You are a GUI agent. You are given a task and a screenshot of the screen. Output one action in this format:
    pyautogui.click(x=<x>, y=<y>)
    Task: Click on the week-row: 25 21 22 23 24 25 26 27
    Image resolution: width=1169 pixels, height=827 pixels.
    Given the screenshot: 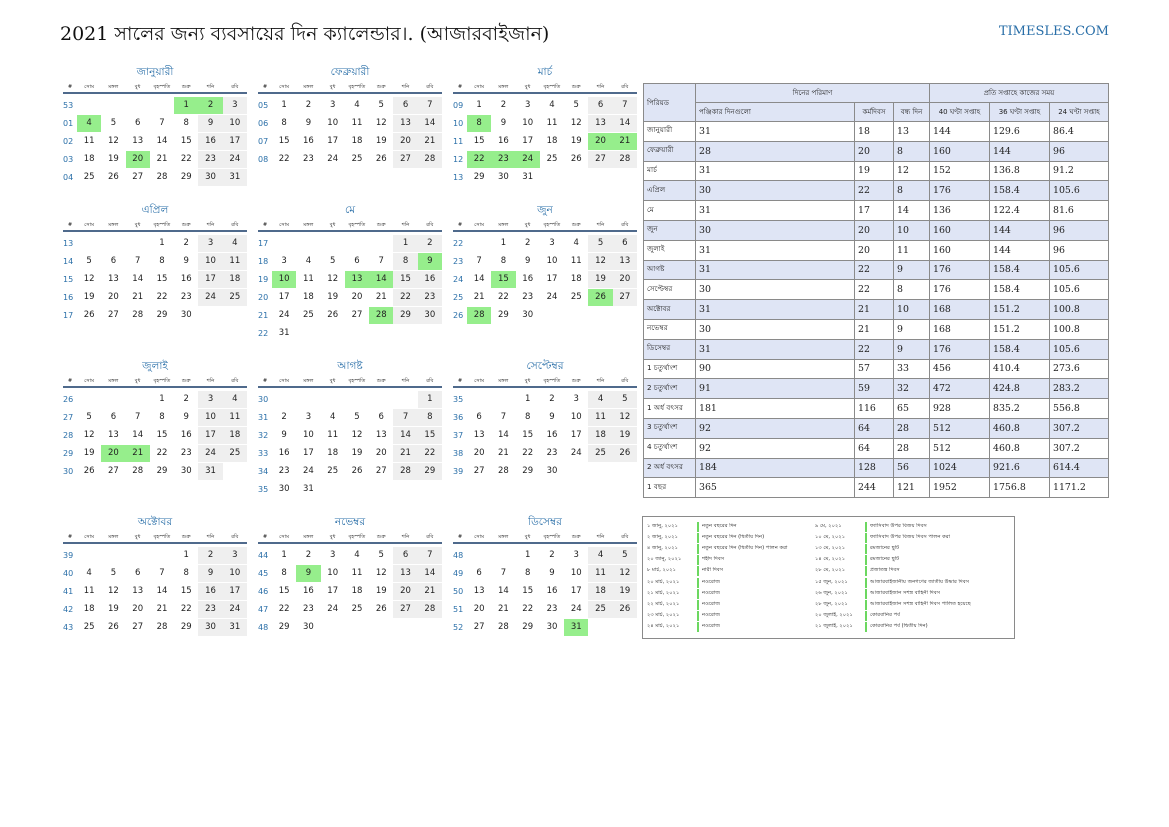 What is the action you would take?
    pyautogui.click(x=545, y=298)
    